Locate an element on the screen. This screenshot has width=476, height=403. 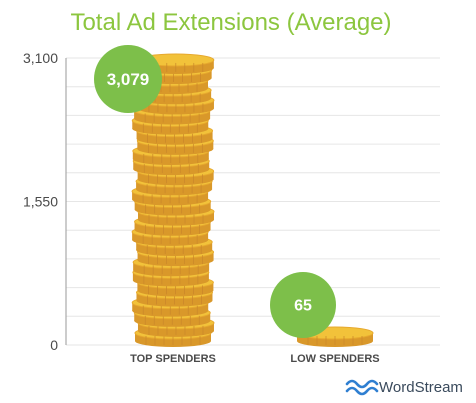
value-badge: 3,079 is located at coordinates (128, 79).